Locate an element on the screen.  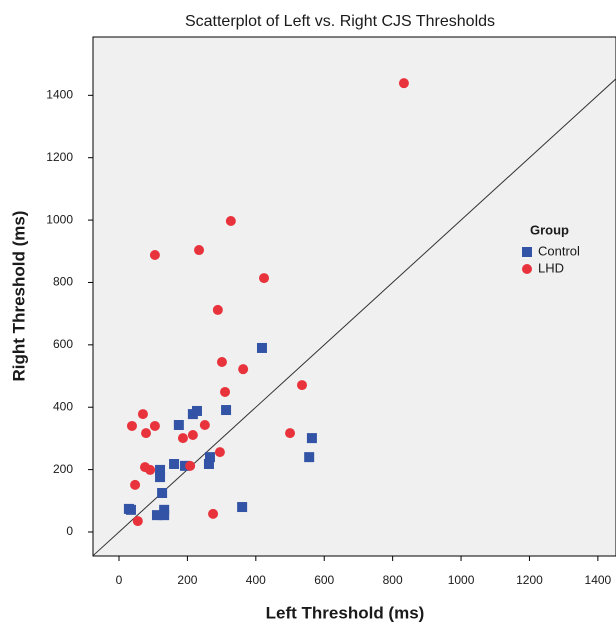
x-tick-label: 600 is located at coordinates (324, 580).